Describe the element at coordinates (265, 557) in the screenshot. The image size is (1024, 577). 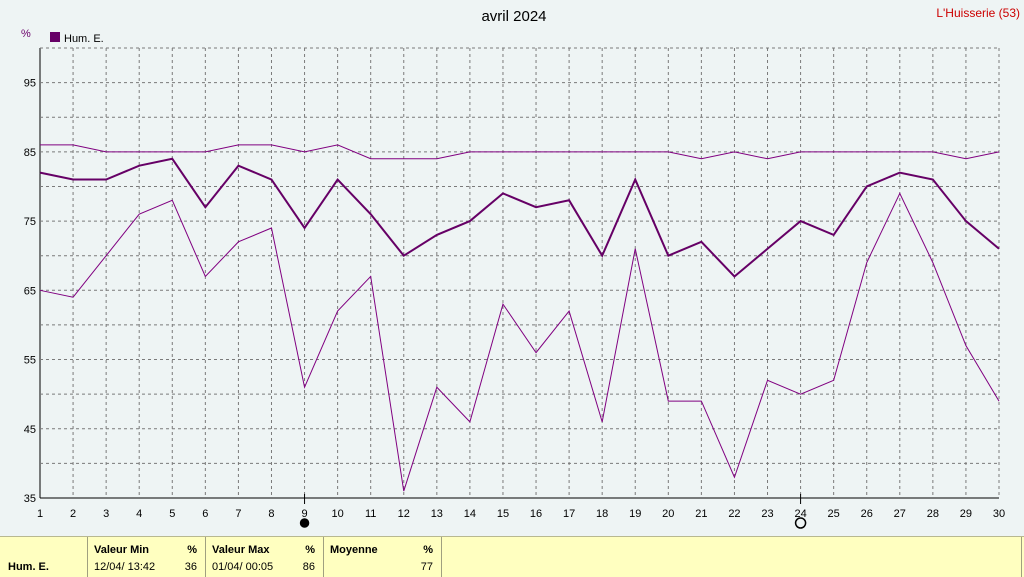
I see `stats-max-cell: Valeur Max % 01/04/ 00:05 86` at that location.